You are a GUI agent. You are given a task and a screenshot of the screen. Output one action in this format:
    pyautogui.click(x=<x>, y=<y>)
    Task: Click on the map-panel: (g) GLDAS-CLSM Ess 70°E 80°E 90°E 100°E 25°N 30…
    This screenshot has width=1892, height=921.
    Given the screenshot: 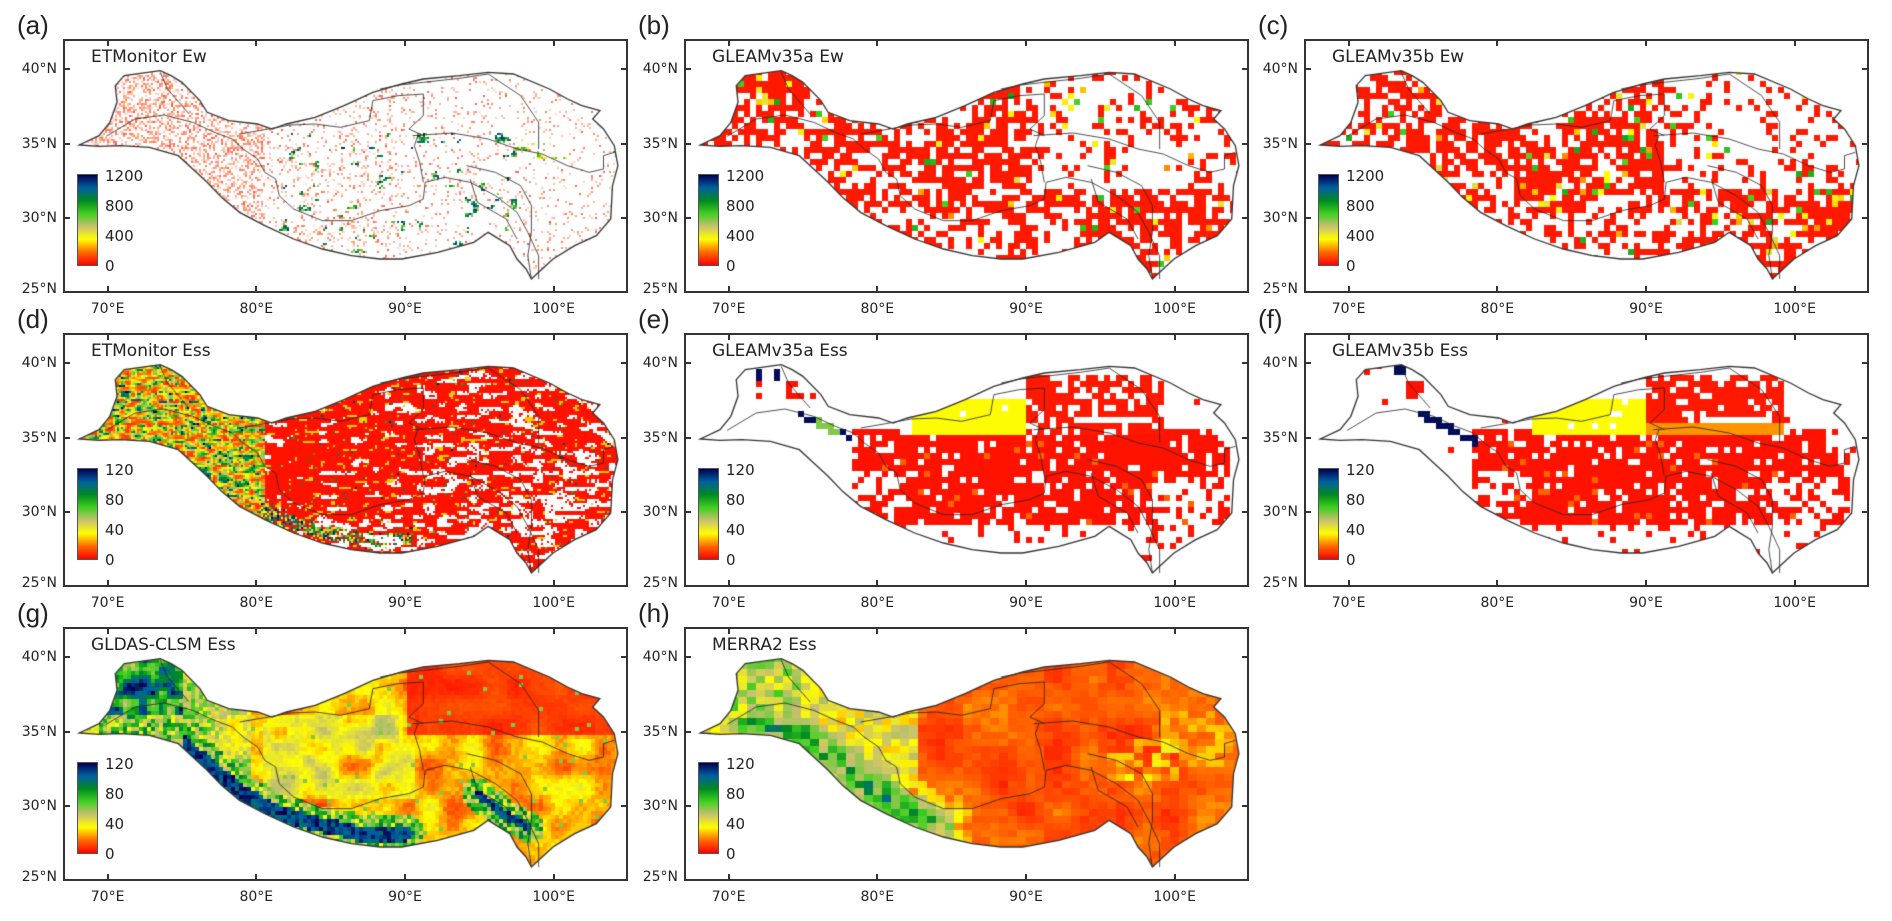 What is the action you would take?
    pyautogui.click(x=322, y=752)
    